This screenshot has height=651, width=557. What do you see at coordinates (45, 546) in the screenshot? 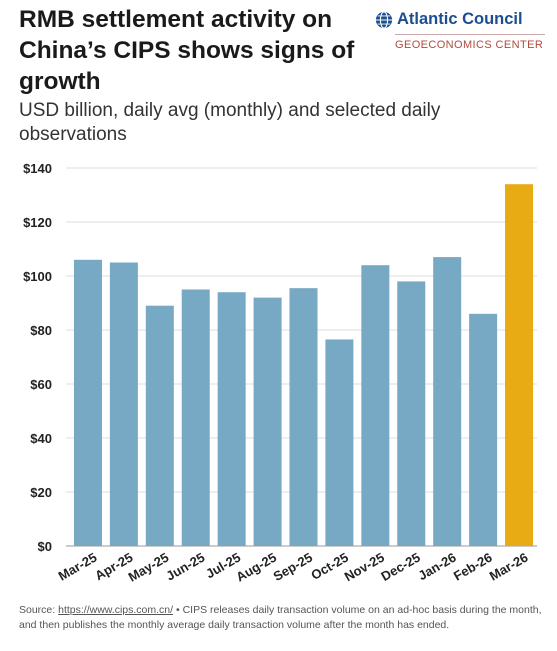
I see `y-tick-label: $0` at bounding box center [45, 546].